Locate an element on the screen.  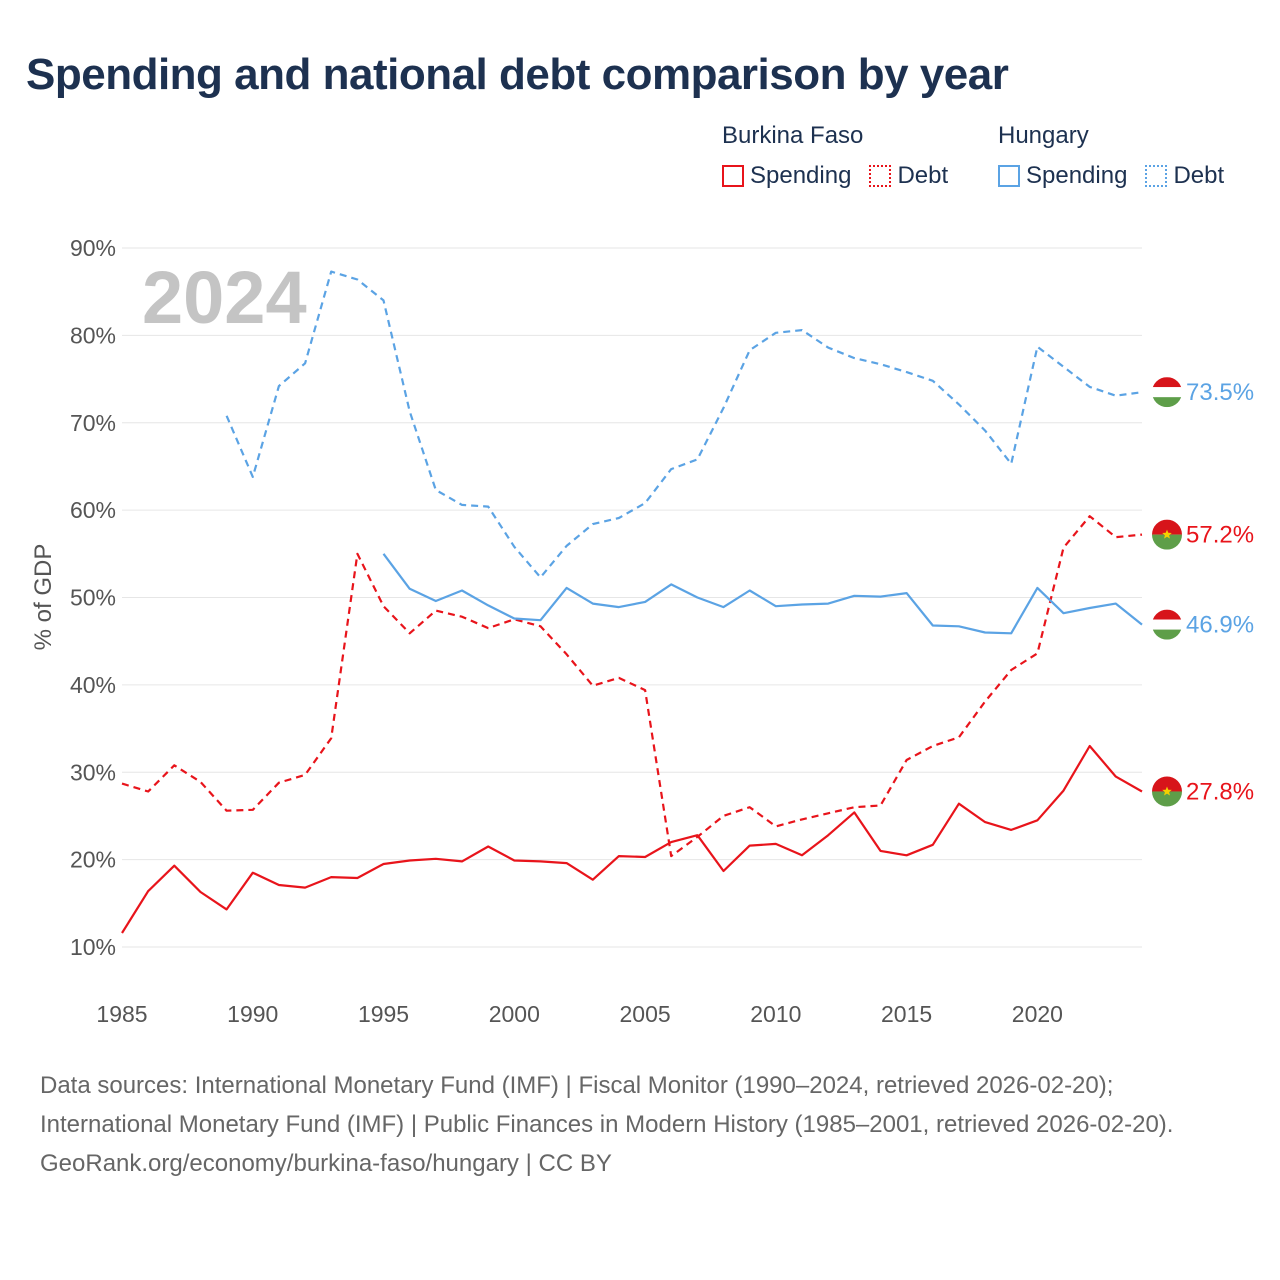
end-value-label: 46.9% is located at coordinates (1220, 625).